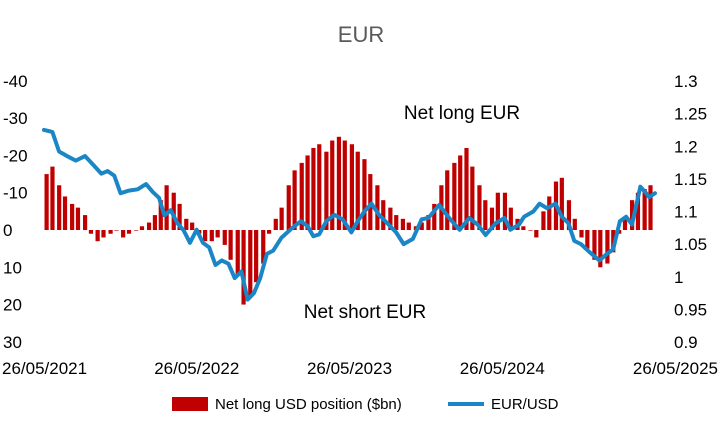 Image resolution: width=722 pixels, height=434 pixels. Describe the element at coordinates (7, 230) in the screenshot. I see `left-tick-label: 0` at that location.